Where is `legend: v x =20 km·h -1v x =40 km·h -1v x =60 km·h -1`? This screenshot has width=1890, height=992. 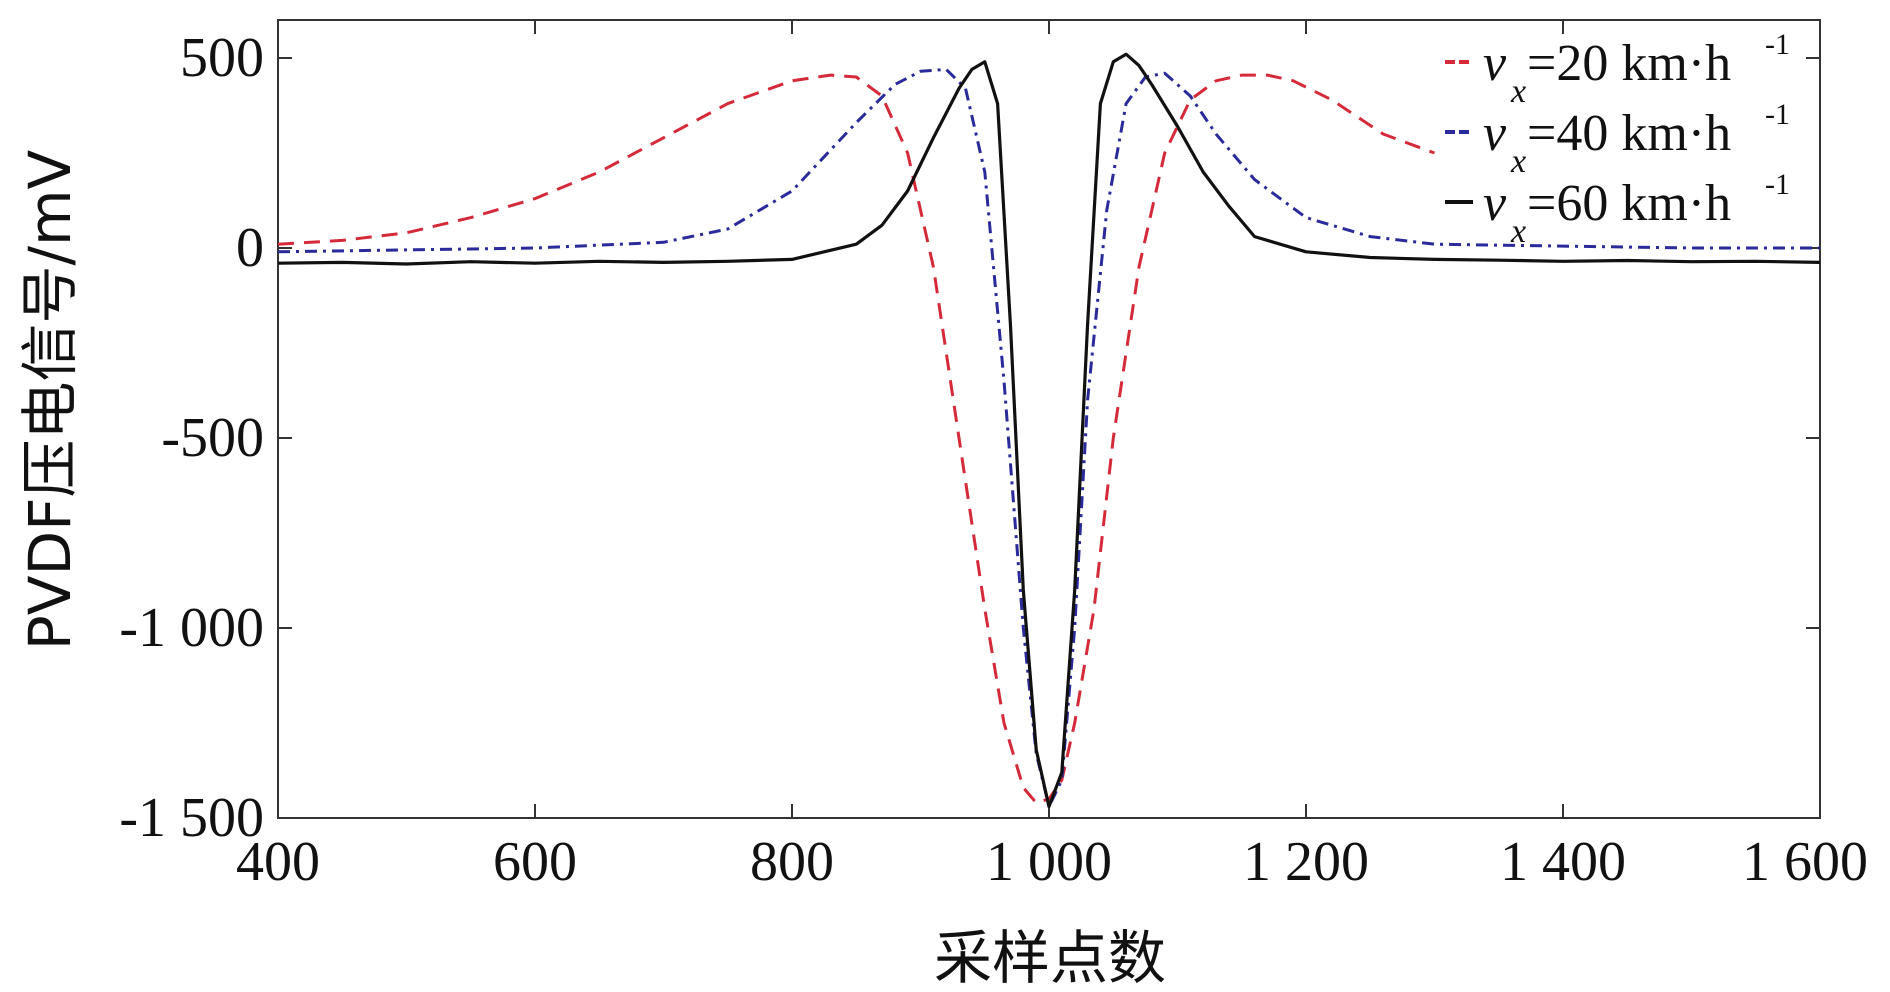
legend: v x =20 km·h -1v x =40 km·h -1v x =60 km·h -1 is located at coordinates (1617, 139).